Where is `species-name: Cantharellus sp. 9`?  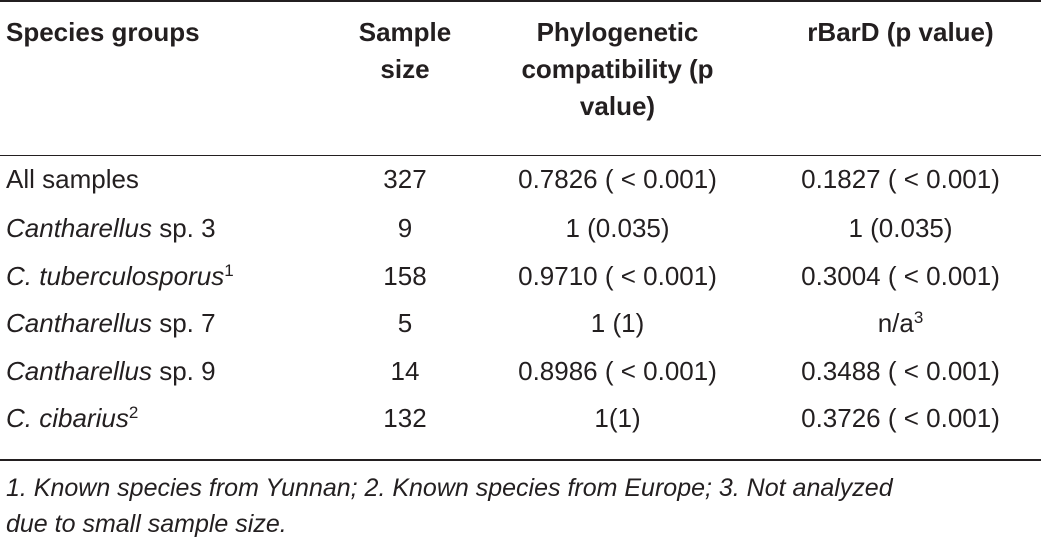 species-name: Cantharellus sp. 9 is located at coordinates (111, 370).